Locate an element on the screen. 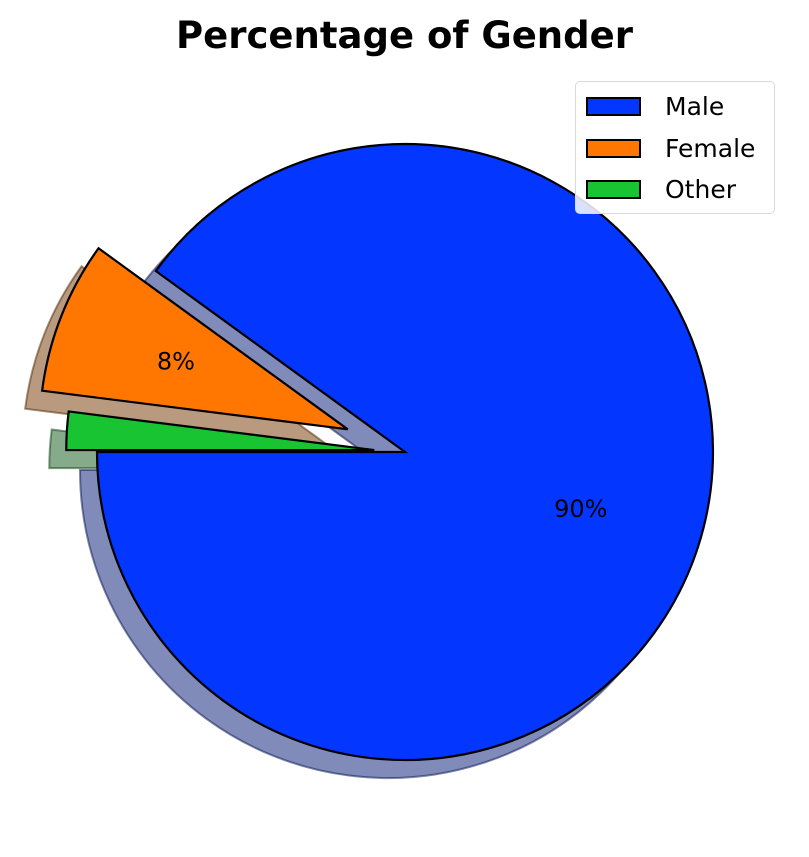 This screenshot has width=809, height=857. legend-item-other: Other is located at coordinates (661, 189).